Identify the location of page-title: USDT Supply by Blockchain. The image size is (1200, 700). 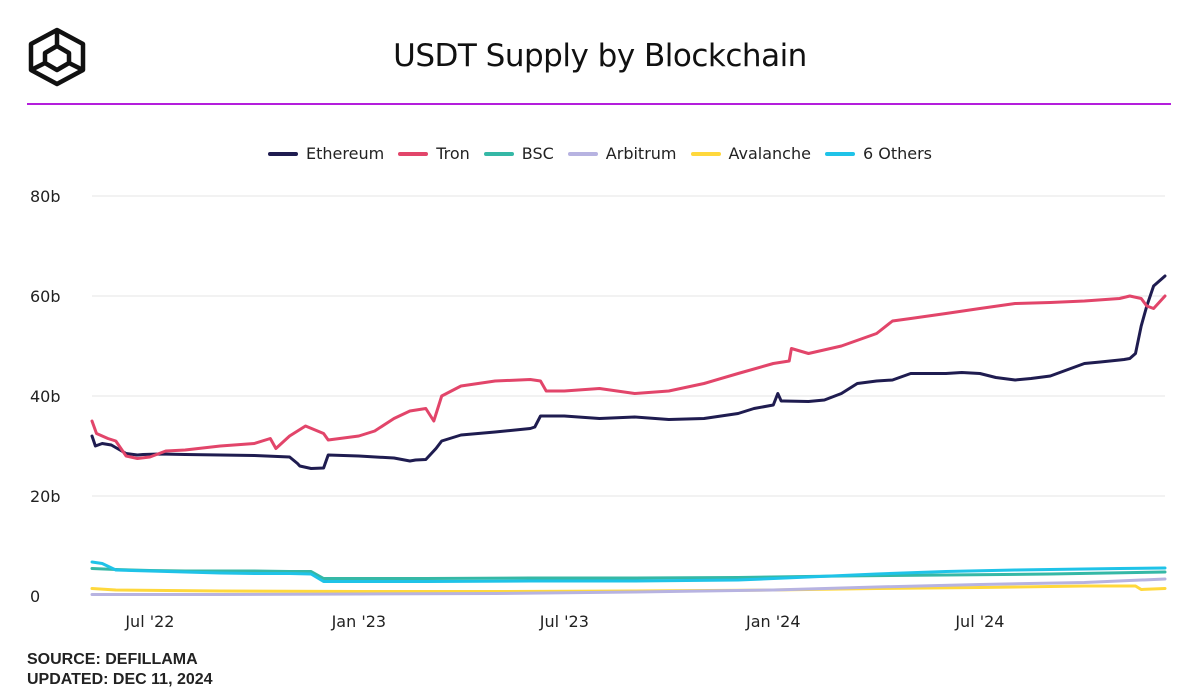
(600, 56).